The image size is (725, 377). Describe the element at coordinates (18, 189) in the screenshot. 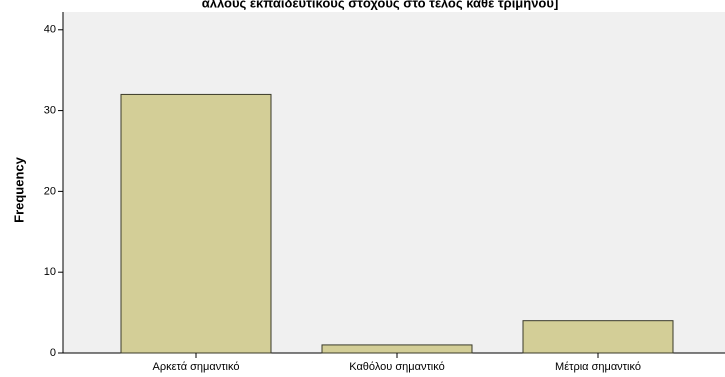

I see `y-axis-label: Frequency` at that location.